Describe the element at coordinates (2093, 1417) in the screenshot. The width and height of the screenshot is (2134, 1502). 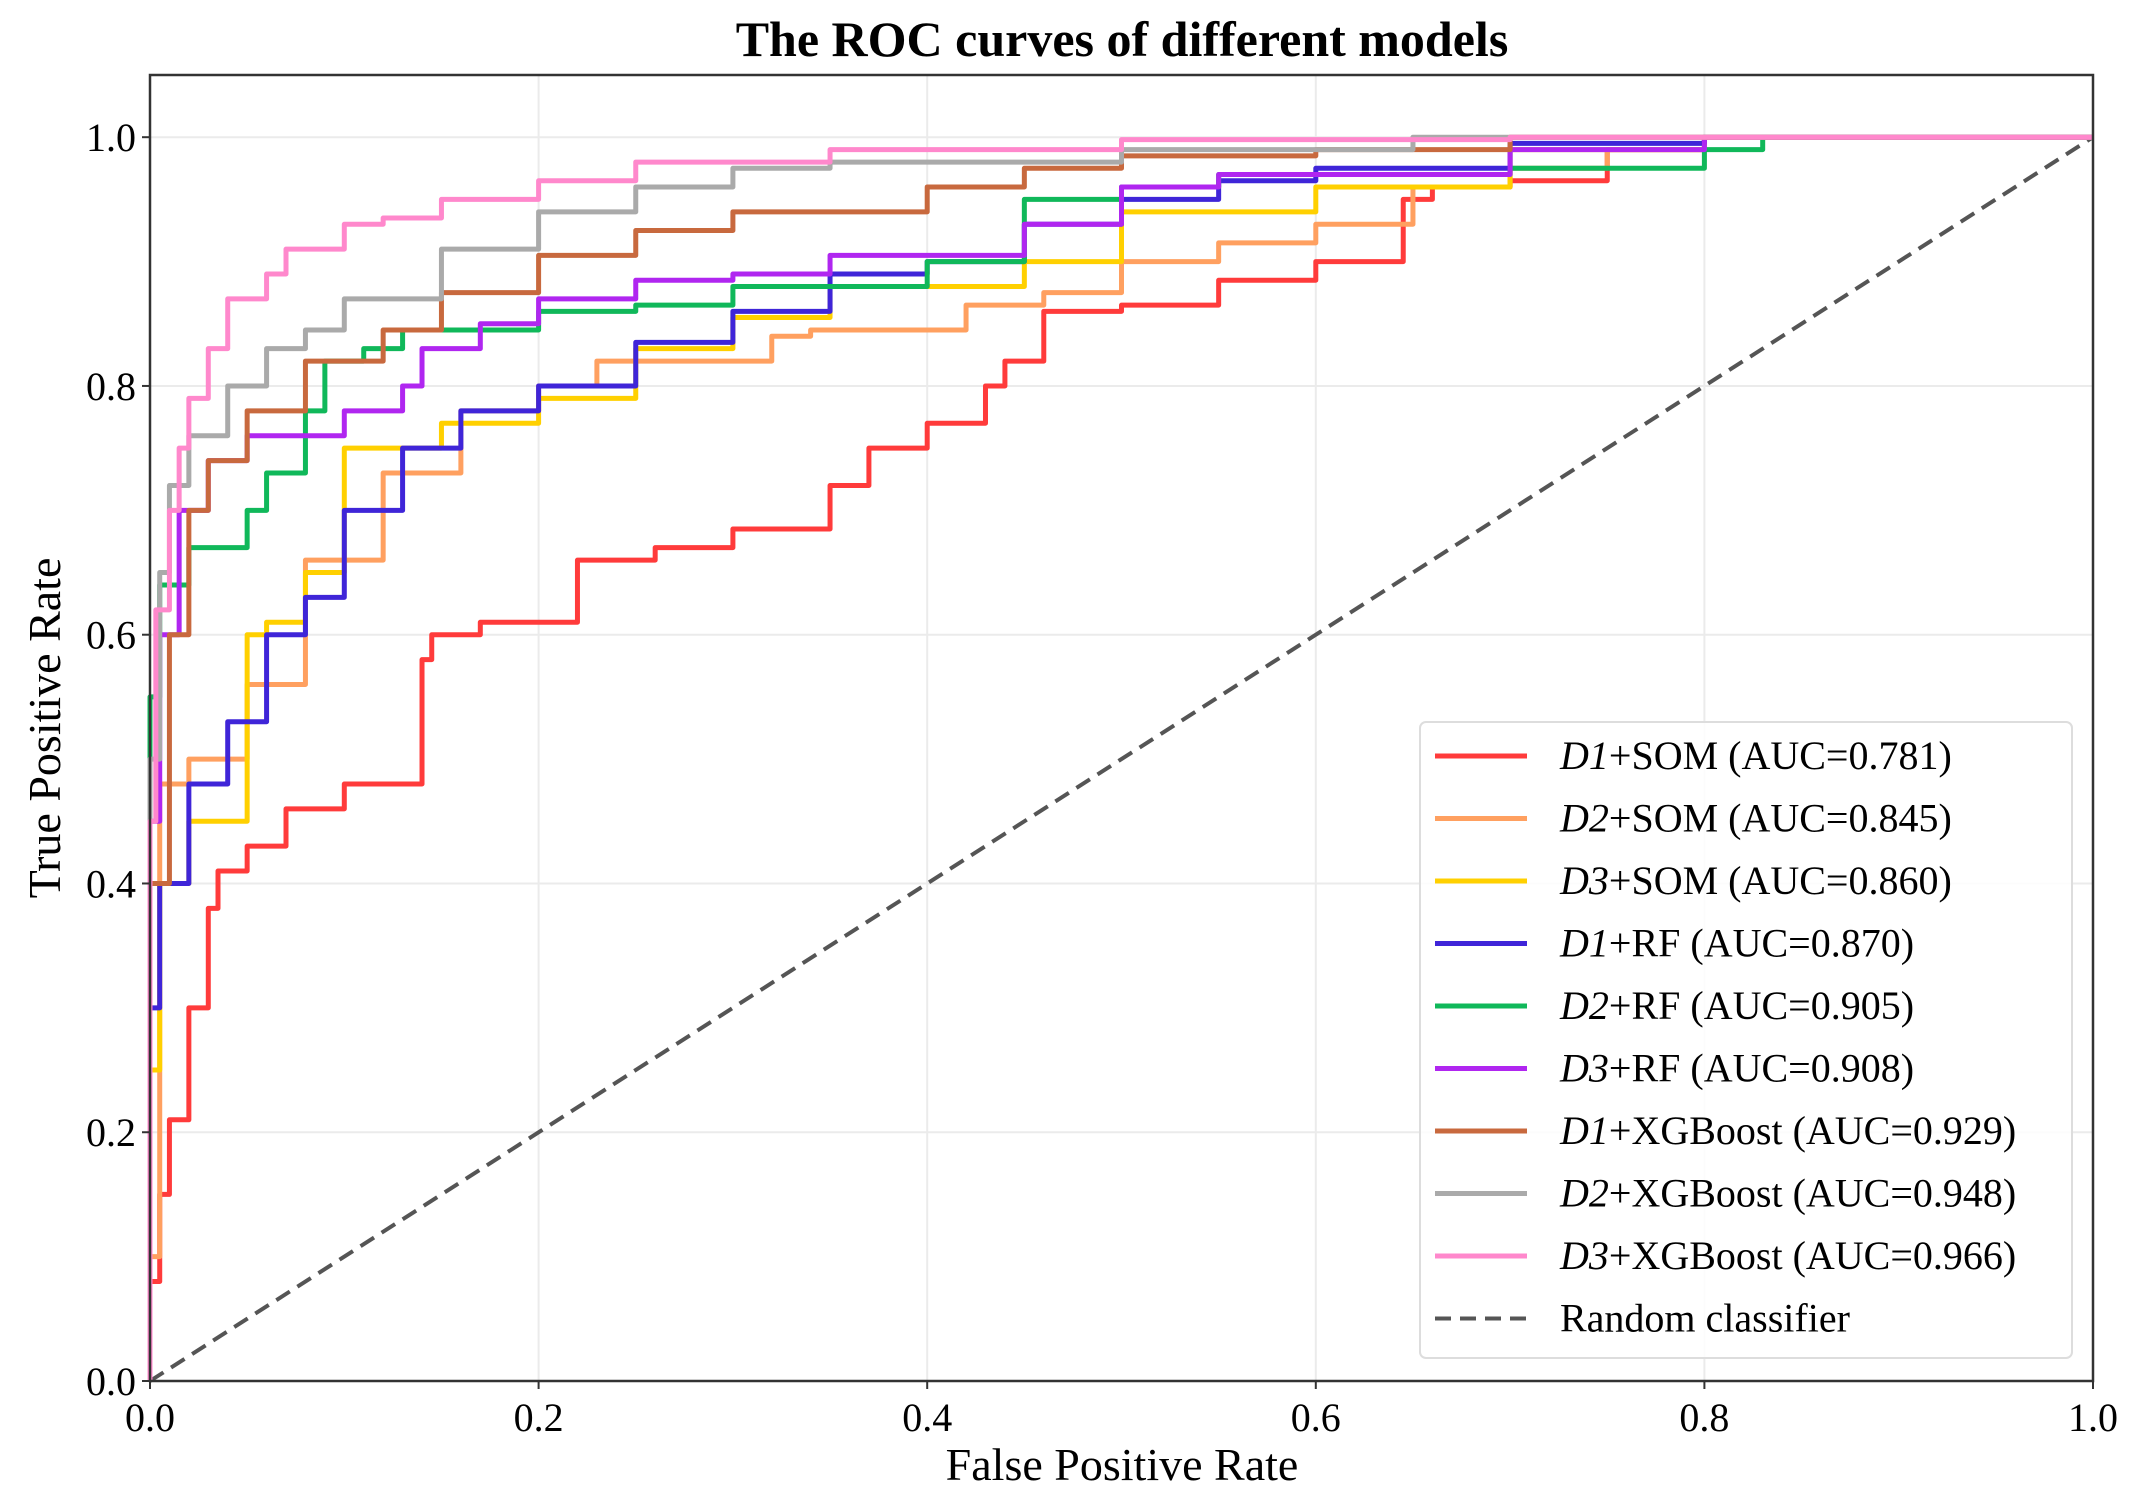
I see `x-tick-label: 1.0` at that location.